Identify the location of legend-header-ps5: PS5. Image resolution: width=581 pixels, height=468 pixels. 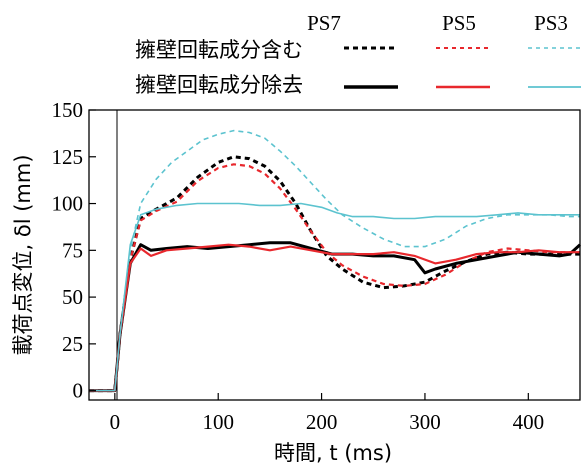
(459, 23).